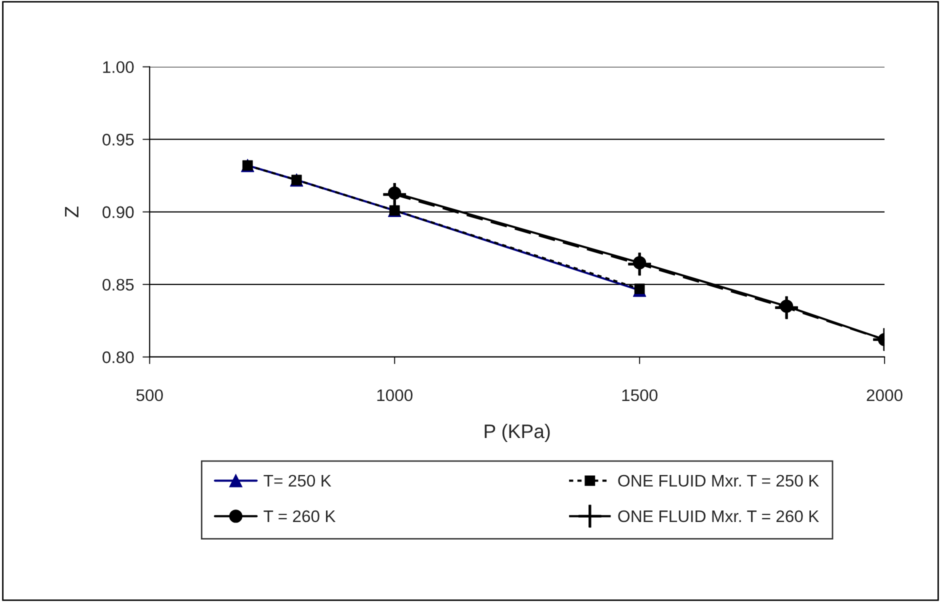 The height and width of the screenshot is (602, 941). Describe the element at coordinates (118, 212) in the screenshot. I see `y-tick-label: 0.90` at that location.